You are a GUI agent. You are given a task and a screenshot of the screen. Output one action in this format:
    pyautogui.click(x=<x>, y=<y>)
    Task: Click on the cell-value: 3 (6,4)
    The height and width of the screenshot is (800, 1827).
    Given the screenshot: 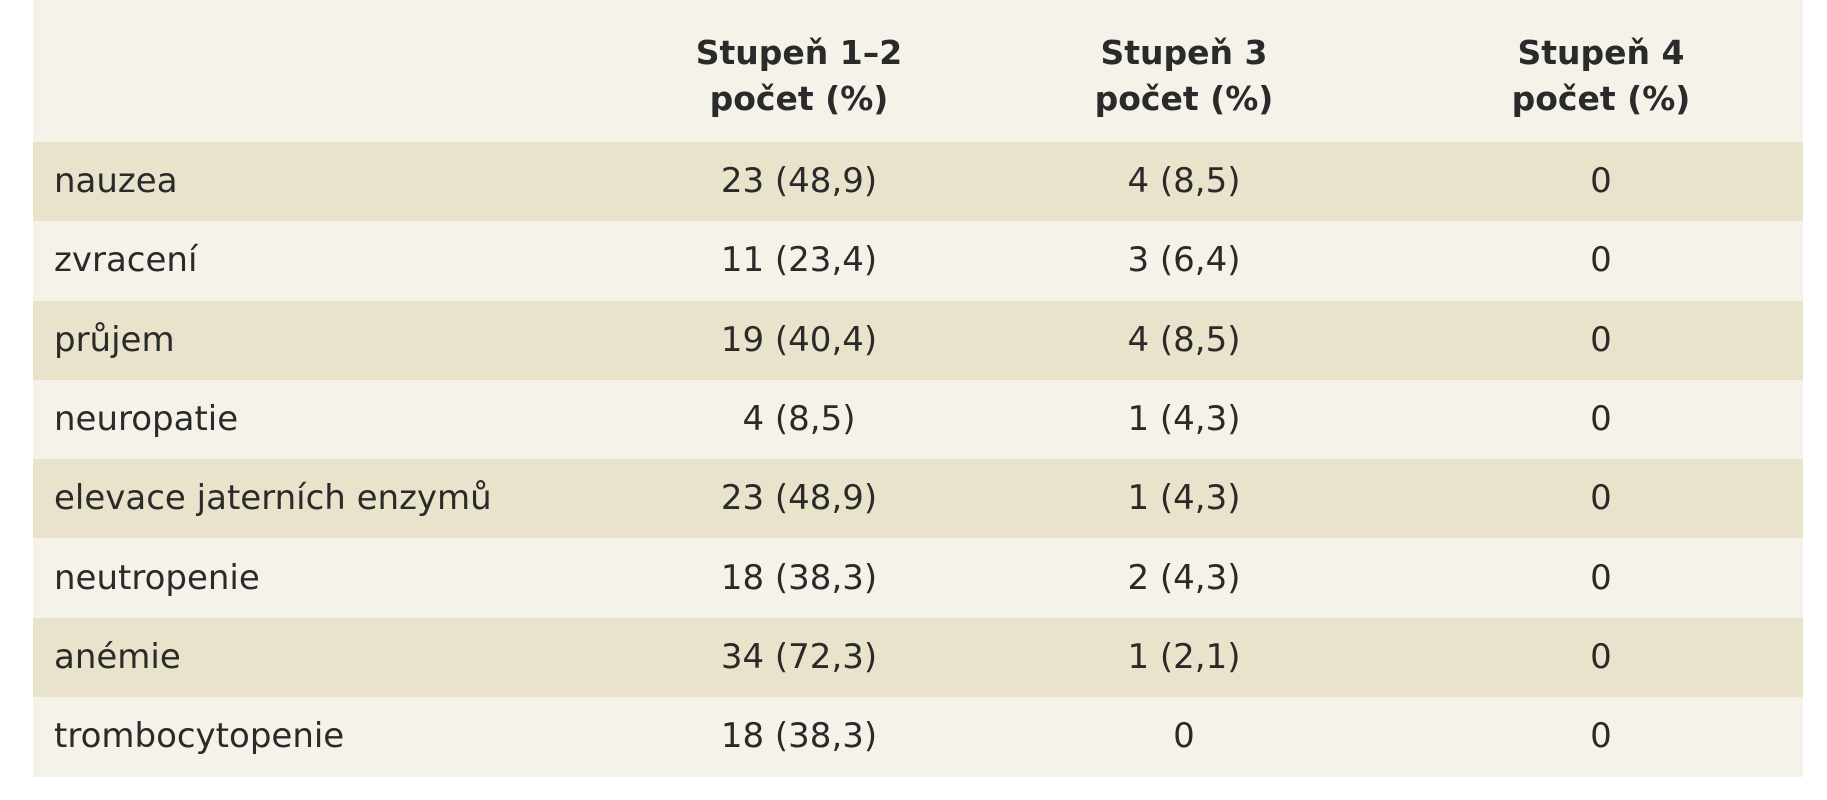 What is the action you would take?
    pyautogui.click(x=1184, y=260)
    